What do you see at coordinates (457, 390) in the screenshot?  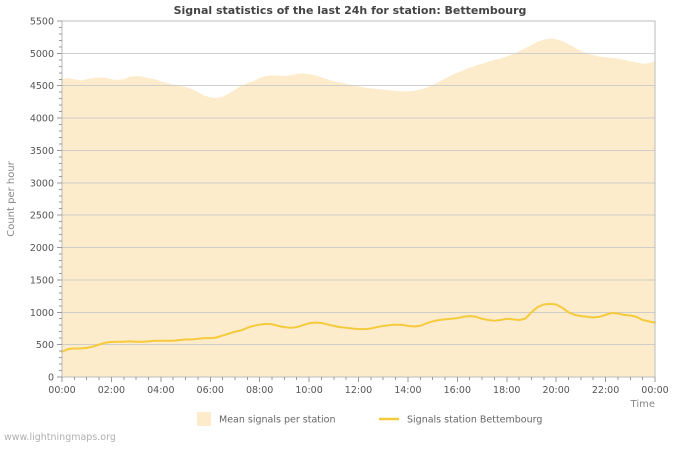 I see `x-tick-label: 16:00` at bounding box center [457, 390].